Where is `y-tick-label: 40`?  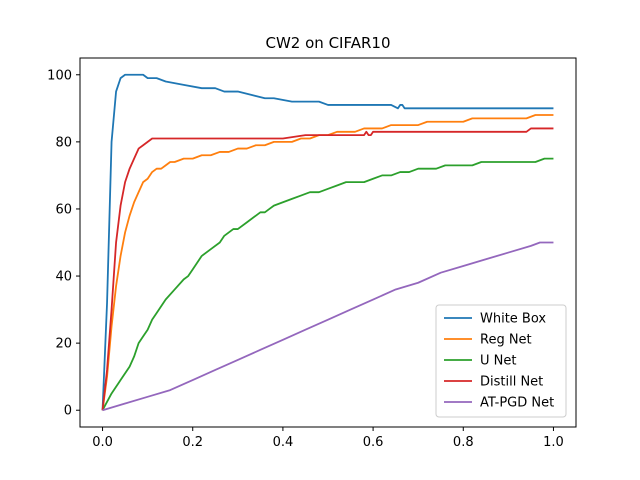
y-tick-label: 40 is located at coordinates (63, 277).